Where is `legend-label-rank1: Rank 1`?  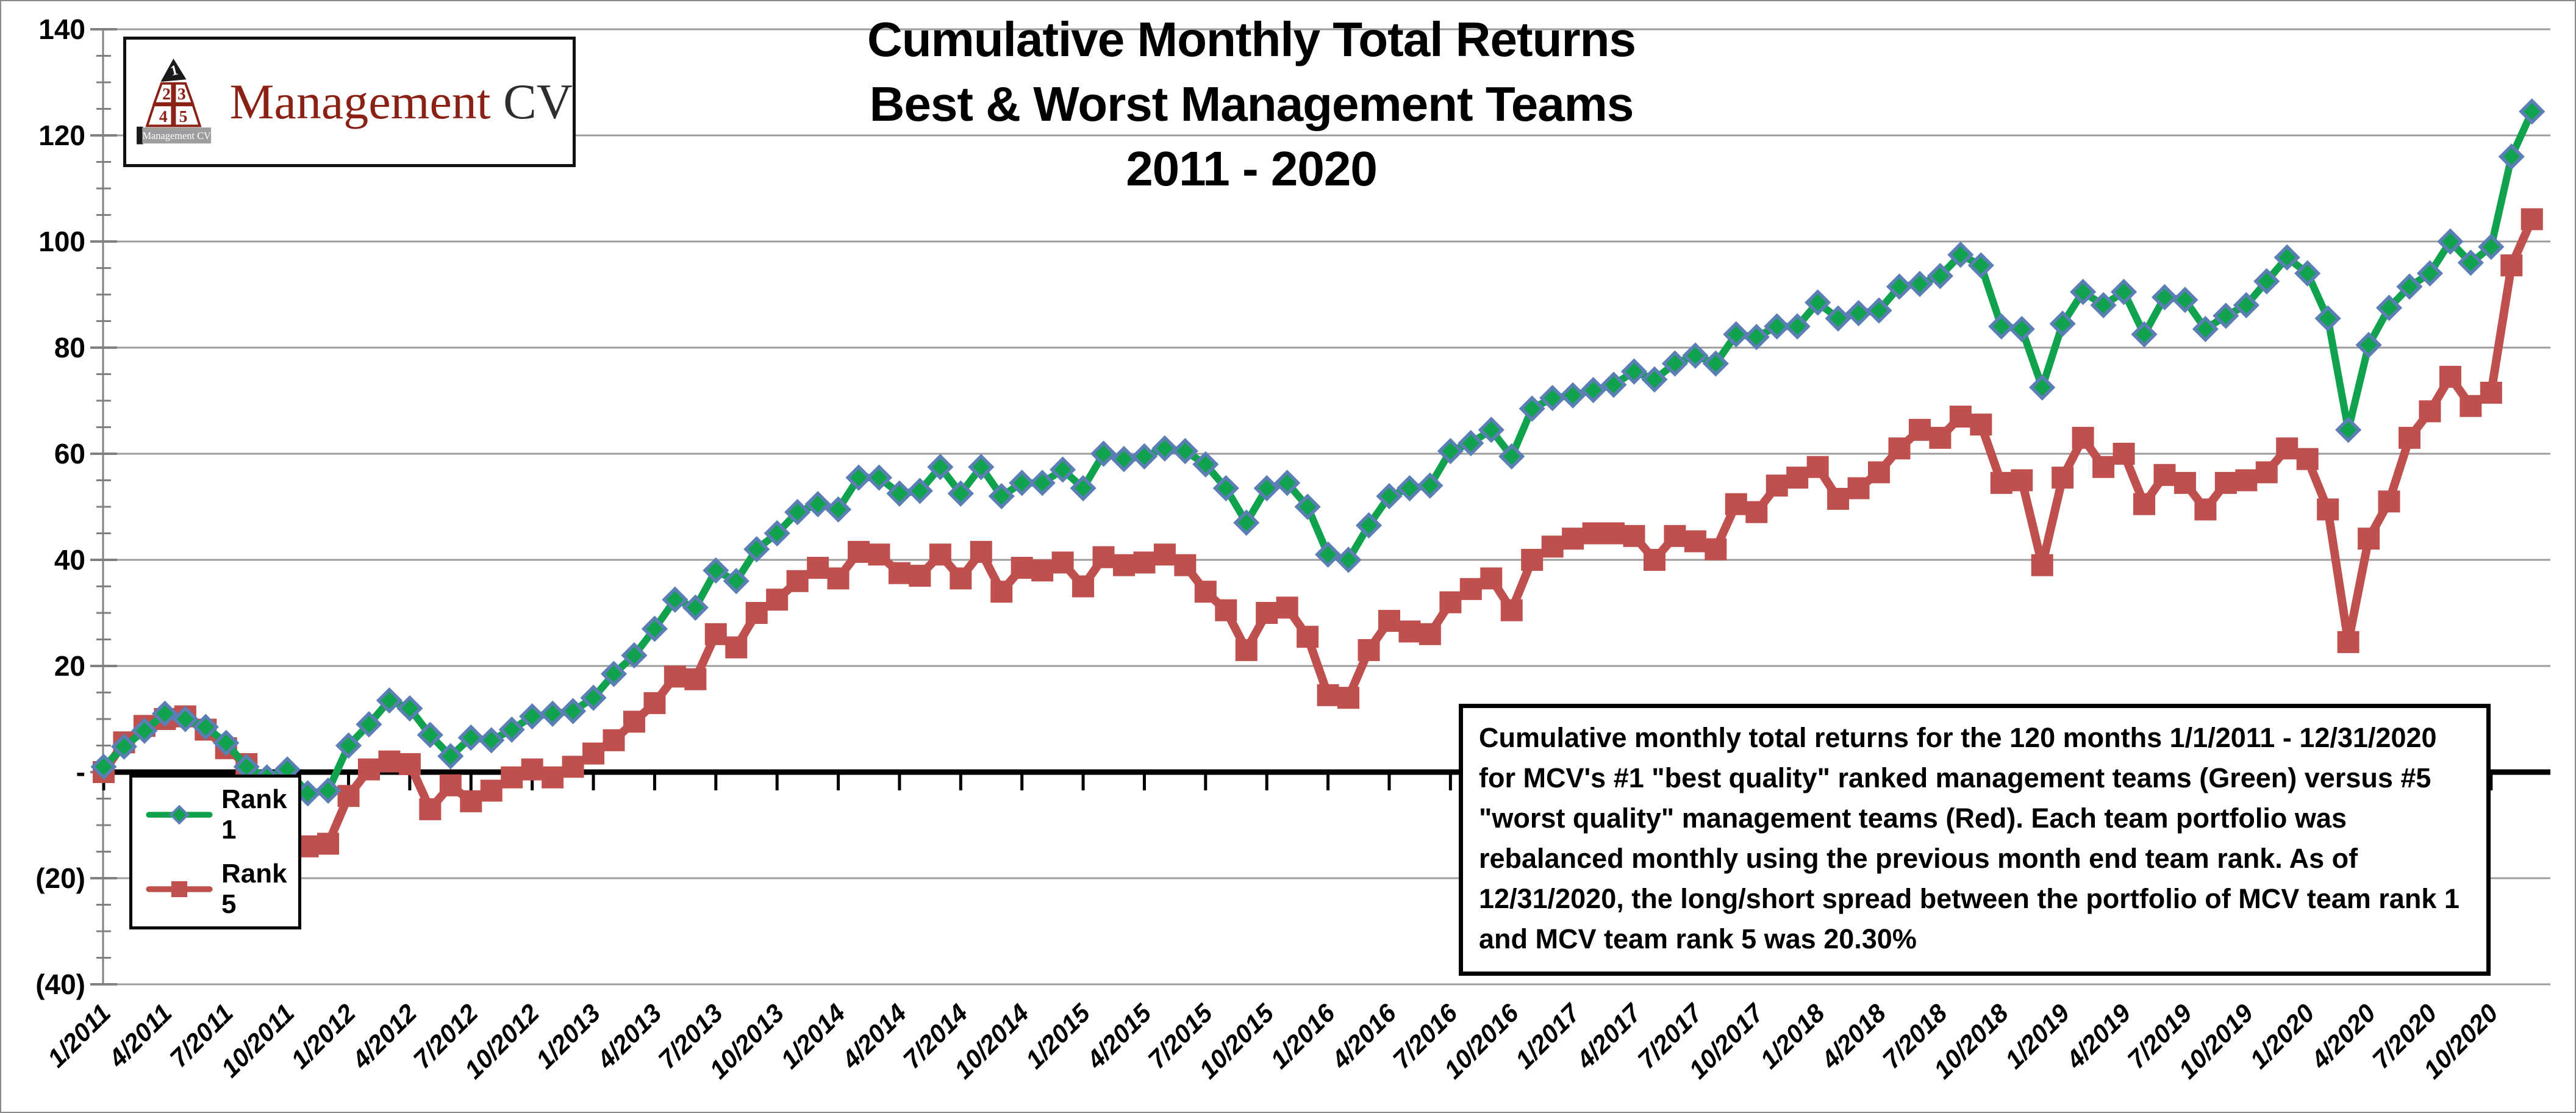 legend-label-rank1: Rank 1 is located at coordinates (254, 815).